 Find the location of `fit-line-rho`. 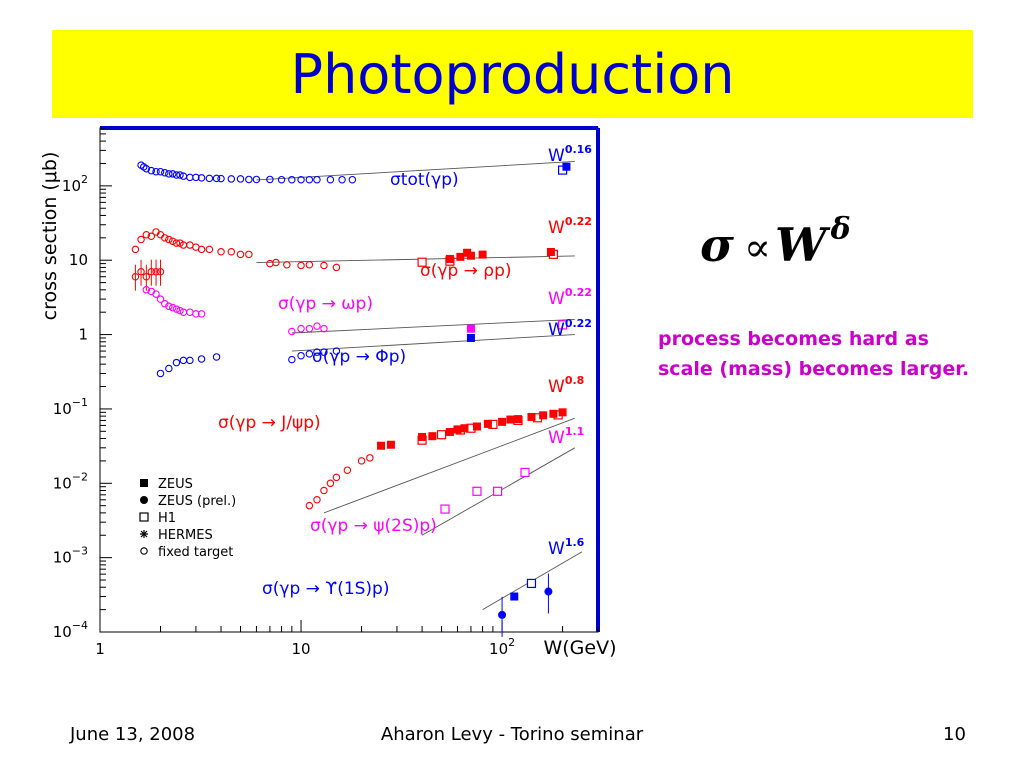

fit-line-rho is located at coordinates (415, 259).